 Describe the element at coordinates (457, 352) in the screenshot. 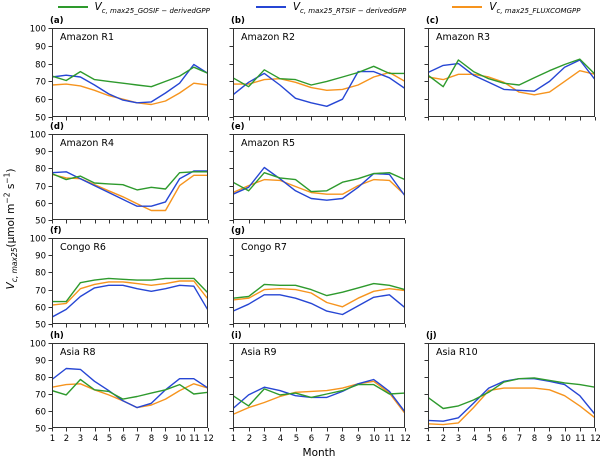

I see `region-label-j: Asia R10` at that location.